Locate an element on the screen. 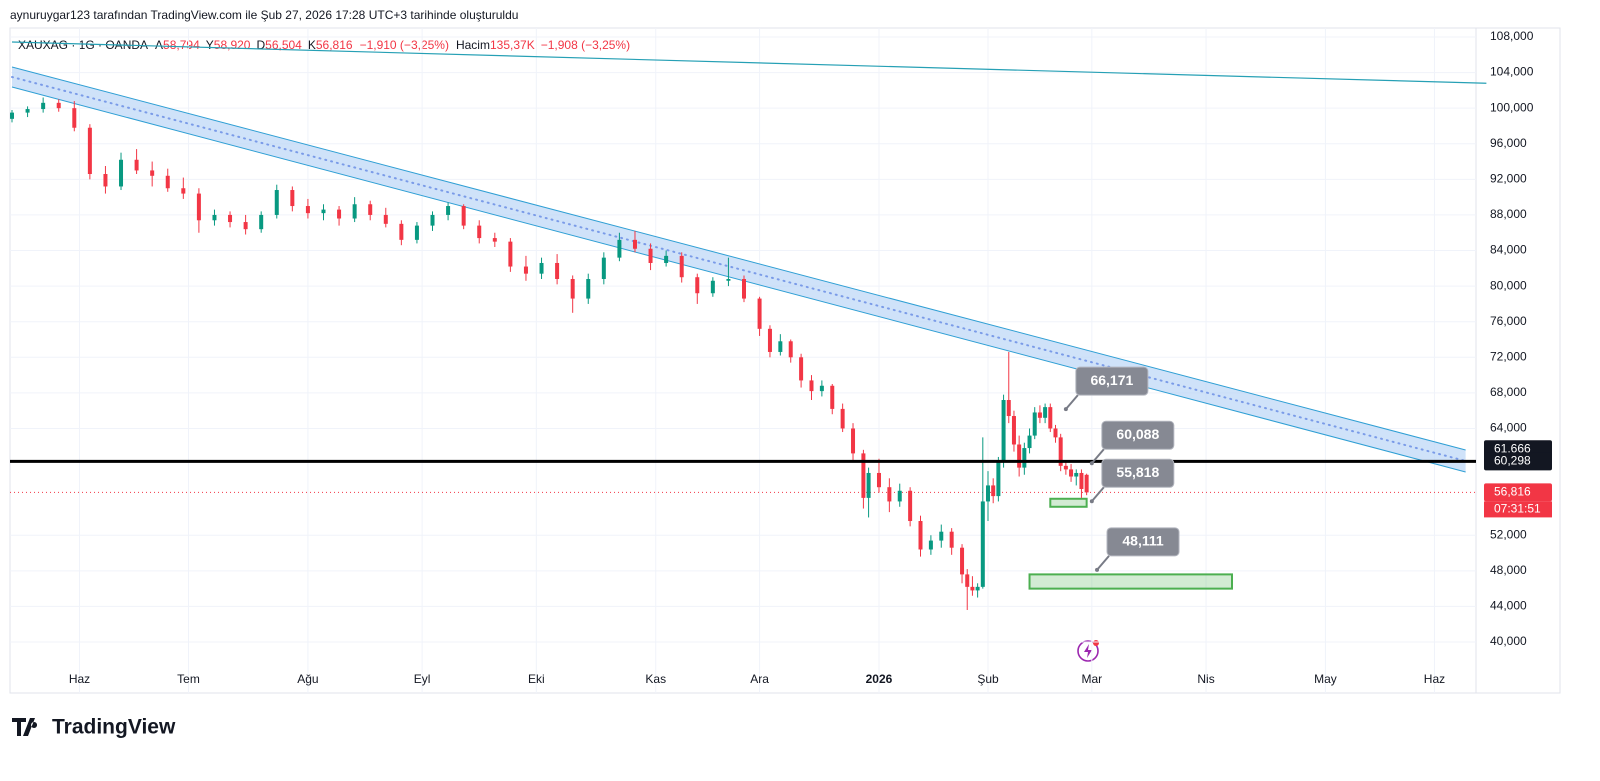  legend-close: 56,816 is located at coordinates (334, 45).